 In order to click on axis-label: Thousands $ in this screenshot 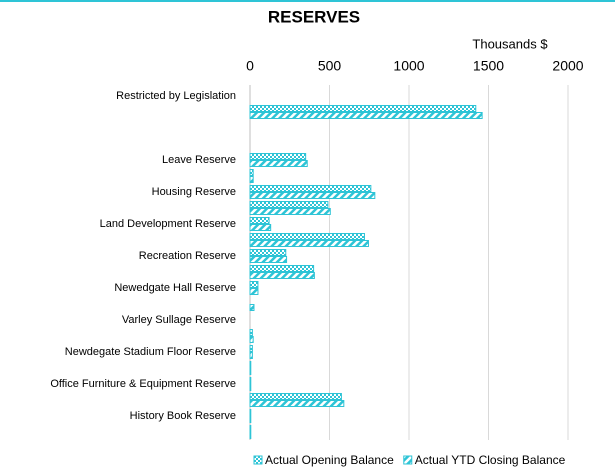, I will do `click(510, 43)`.